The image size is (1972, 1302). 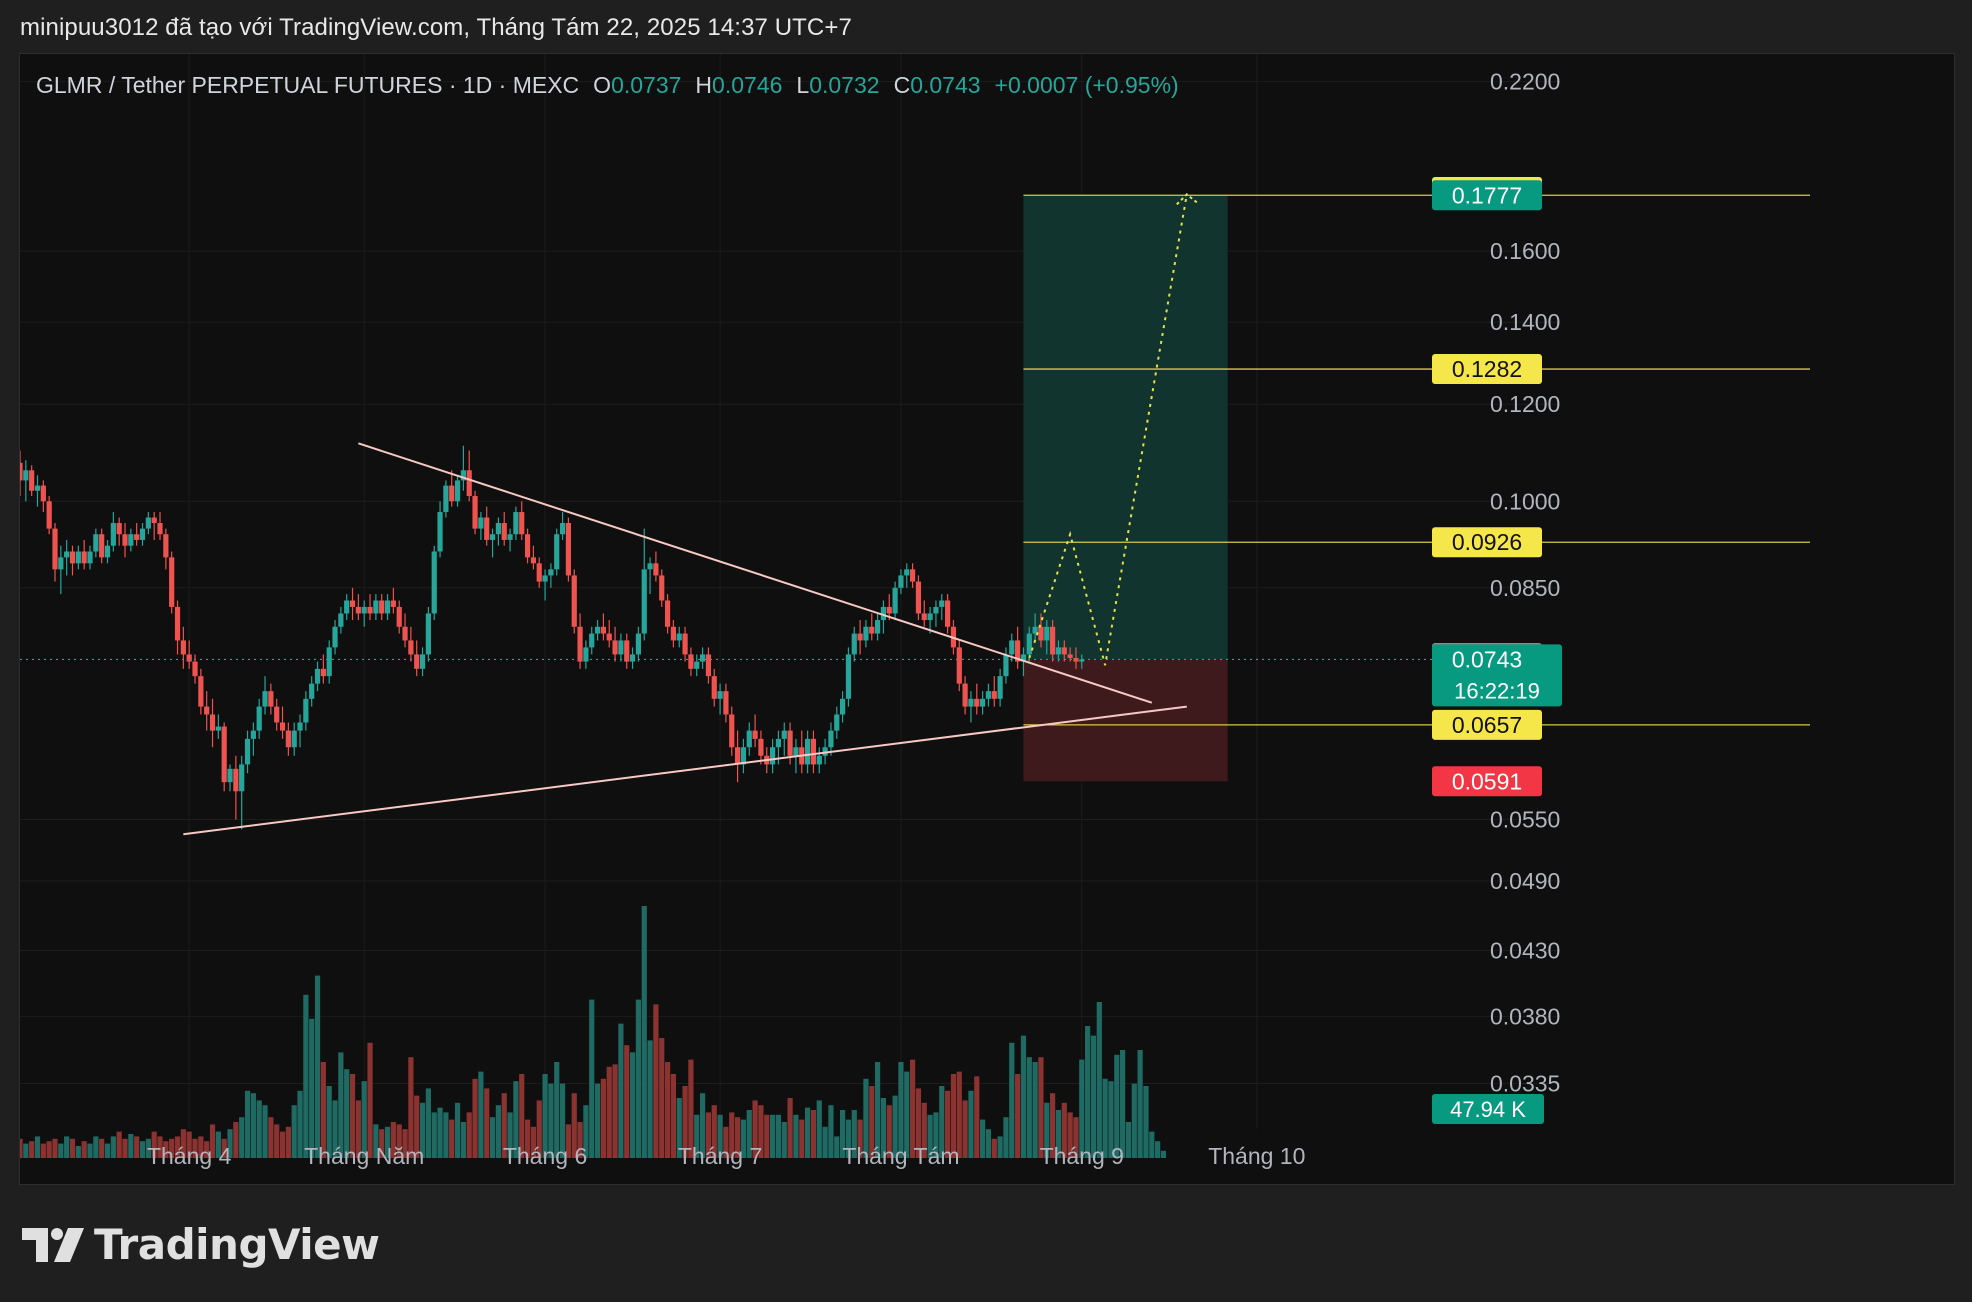 What do you see at coordinates (1525, 588) in the screenshot?
I see `y-axis-tick-label: 0.0850` at bounding box center [1525, 588].